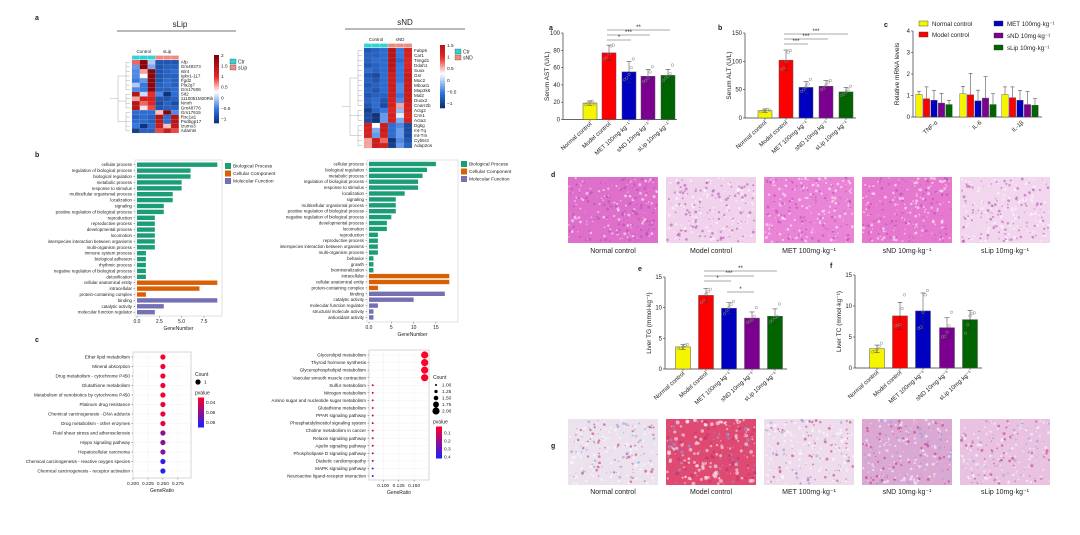 The height and width of the screenshot is (535, 1080). Describe the element at coordinates (420, 50) in the screenshot. I see `gene-label: Fabp6` at that location.